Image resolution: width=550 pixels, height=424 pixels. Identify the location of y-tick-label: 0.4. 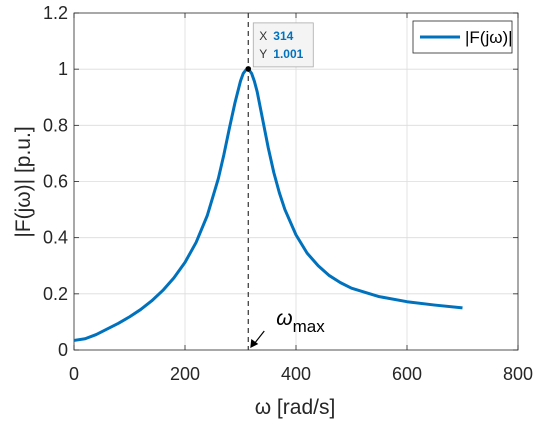
(55, 238).